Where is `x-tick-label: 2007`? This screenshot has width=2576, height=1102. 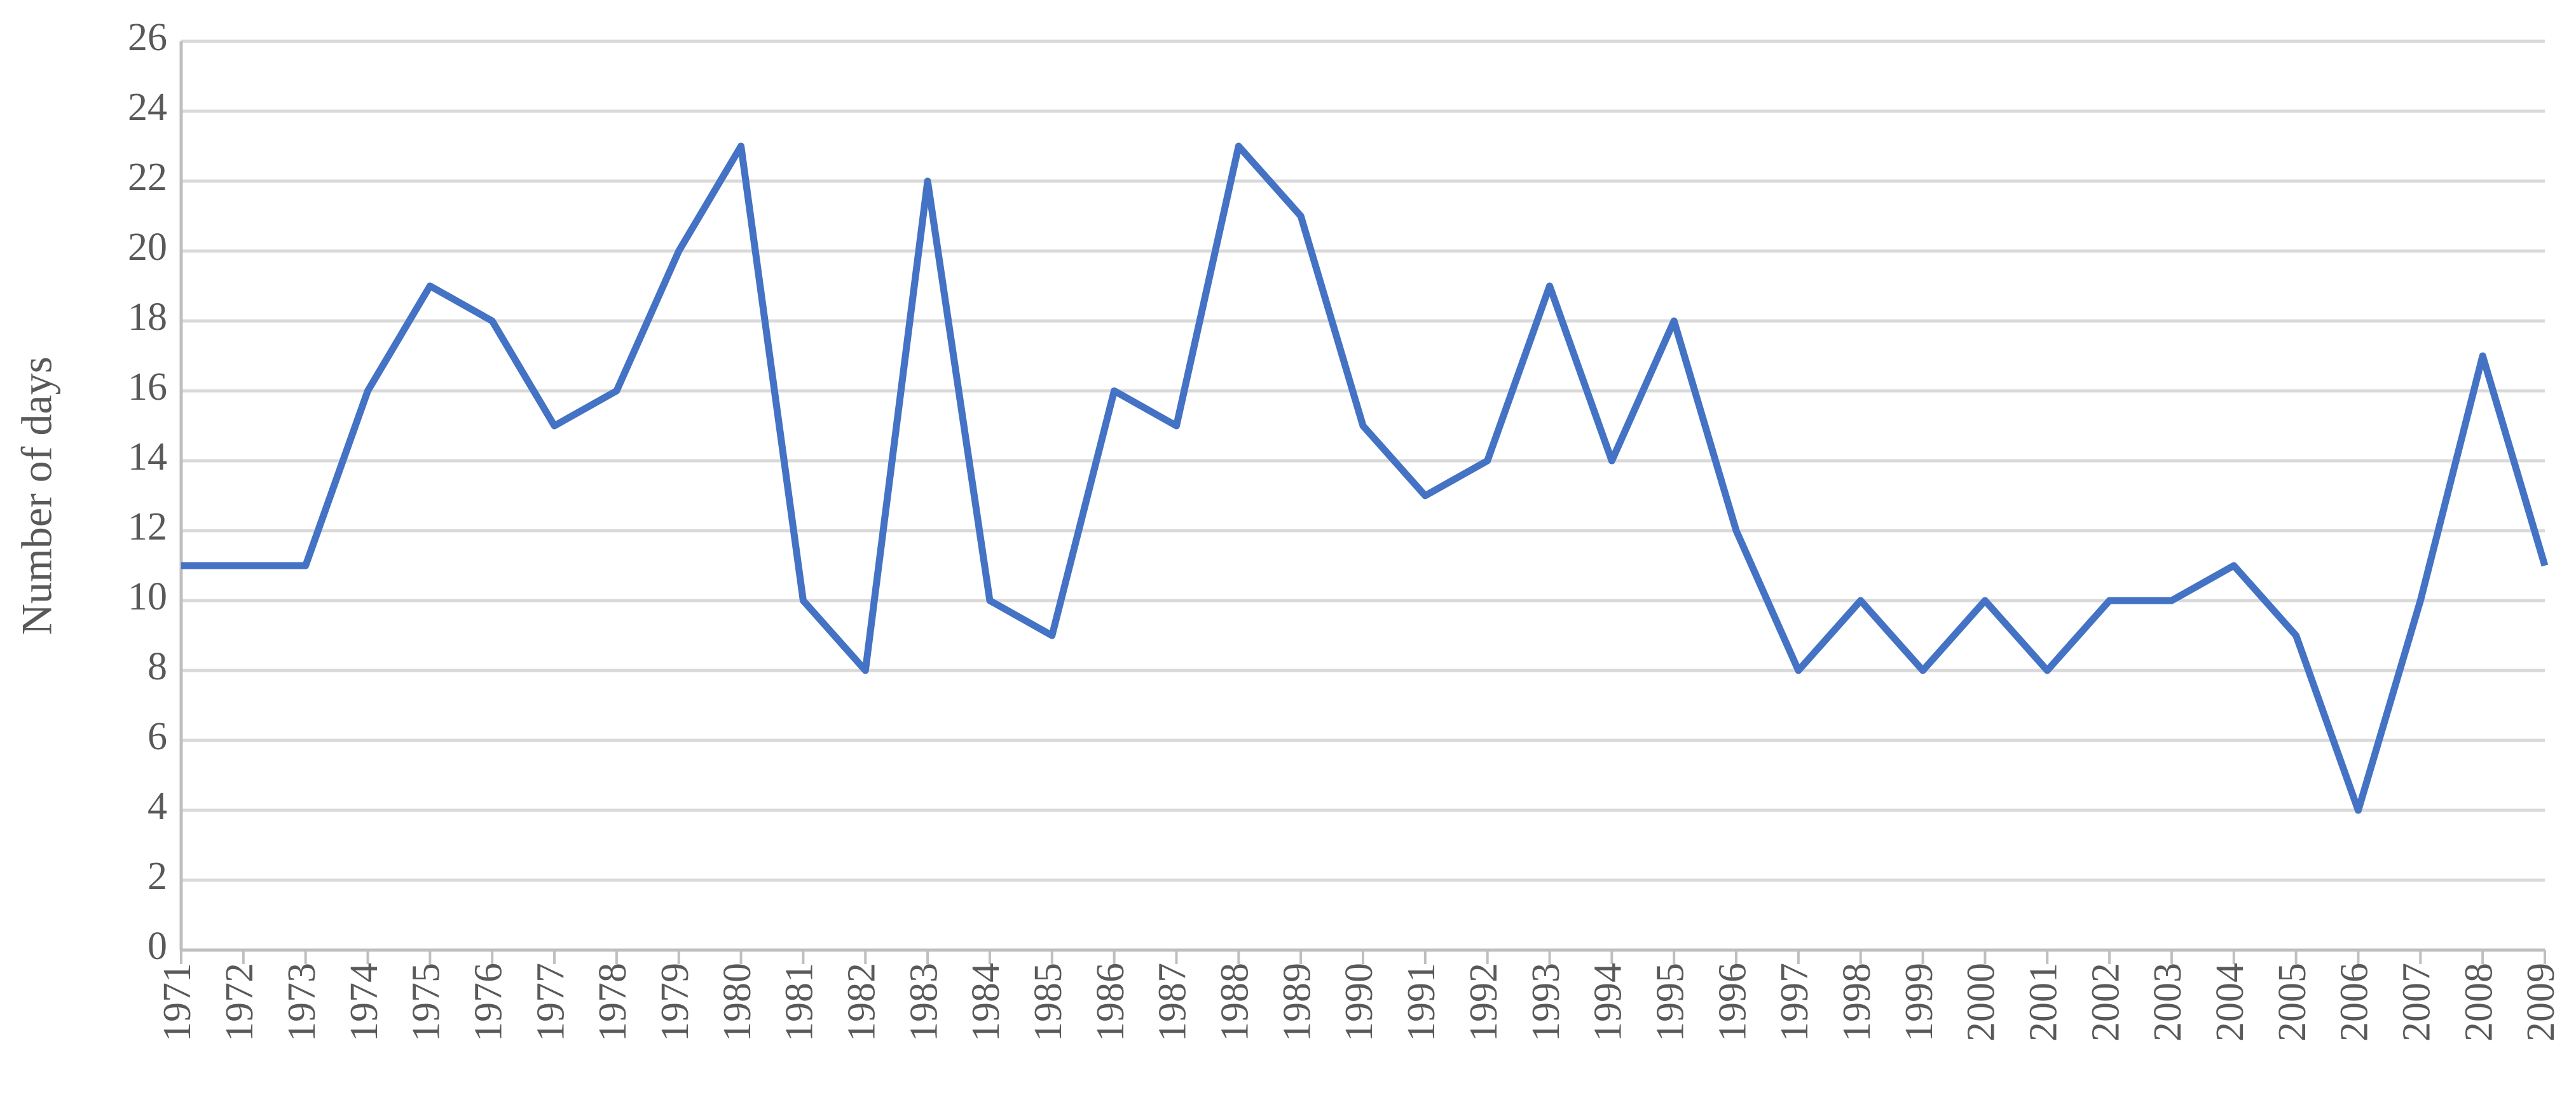 x-tick-label: 2007 is located at coordinates (2417, 1003).